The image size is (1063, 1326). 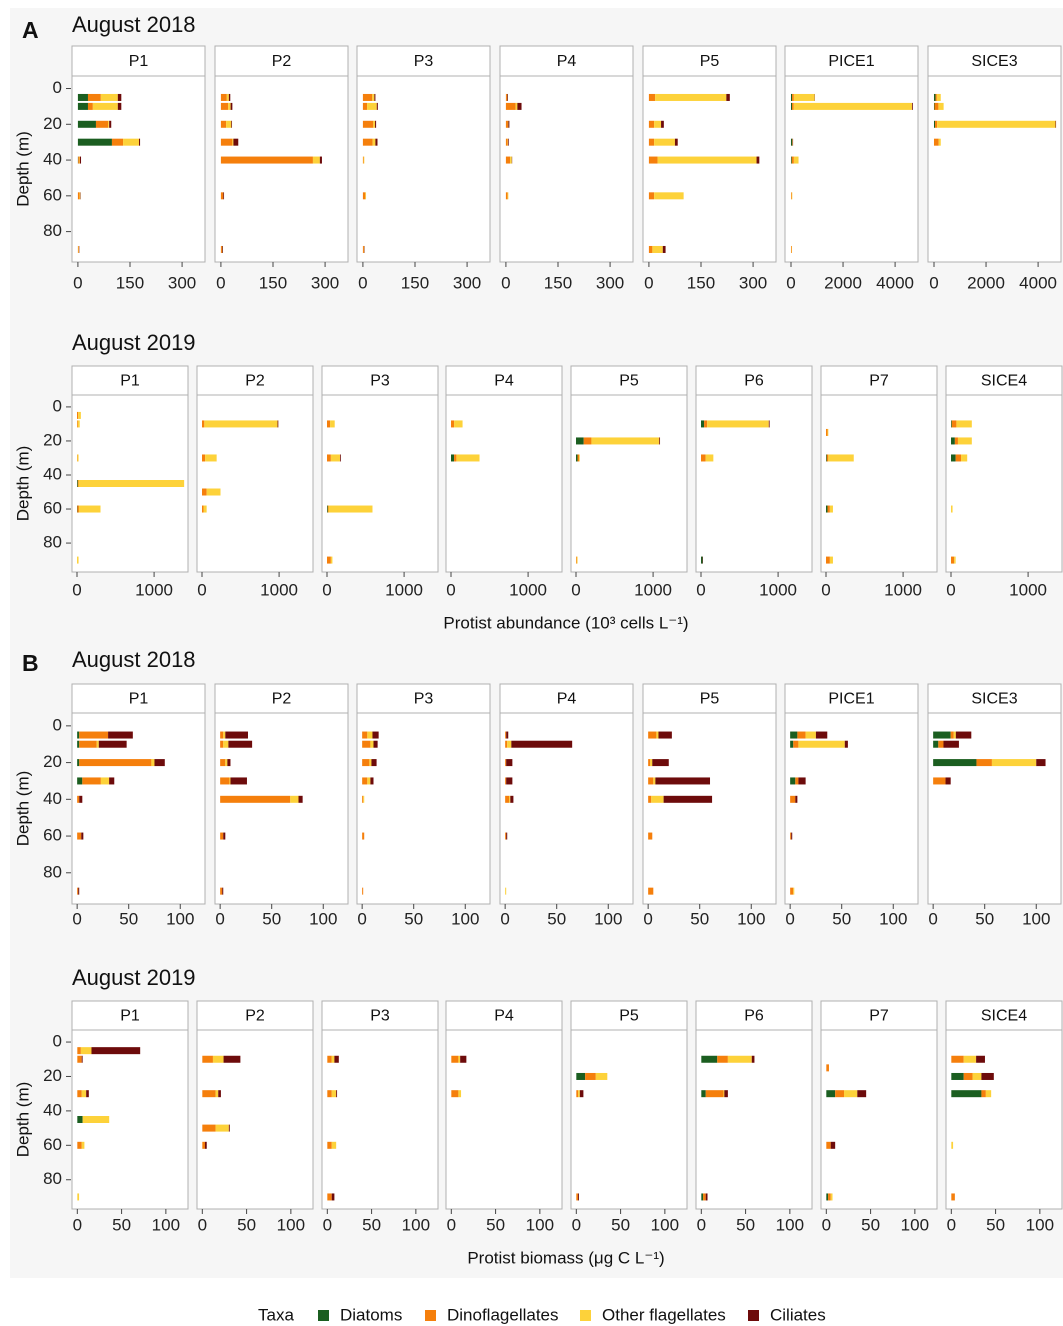 I want to click on legend-label: Ciliates, so click(x=798, y=1314).